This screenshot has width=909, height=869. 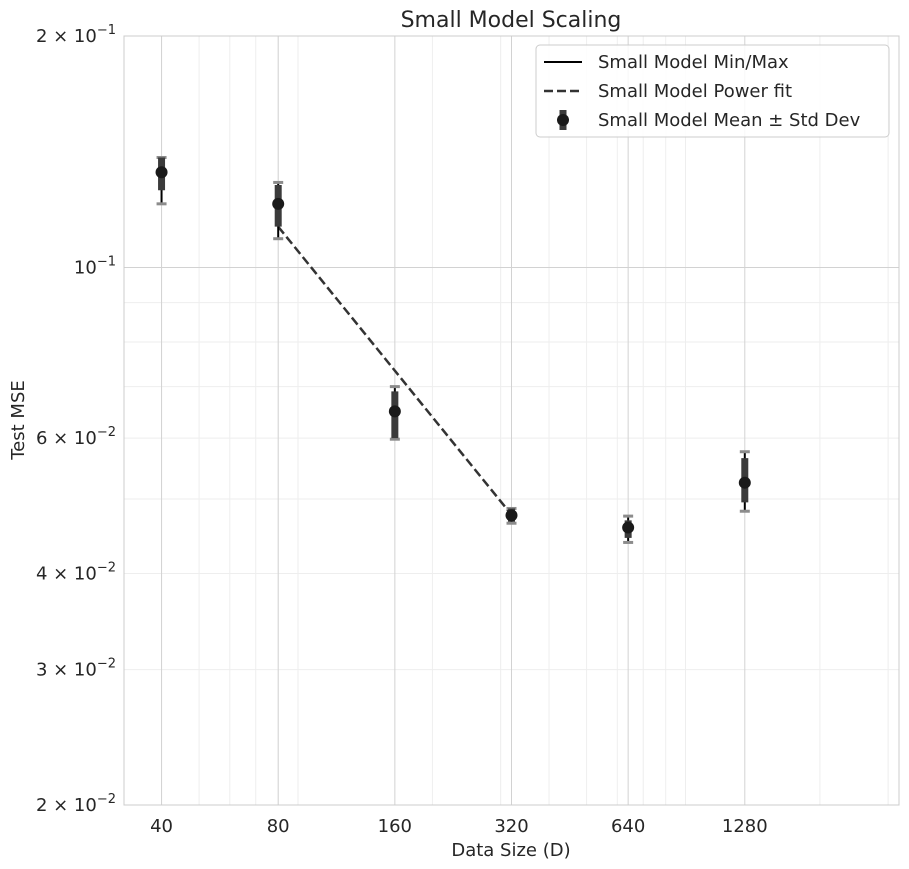 I want to click on legend-minmax-label: Small Model Min/Max, so click(x=693, y=62).